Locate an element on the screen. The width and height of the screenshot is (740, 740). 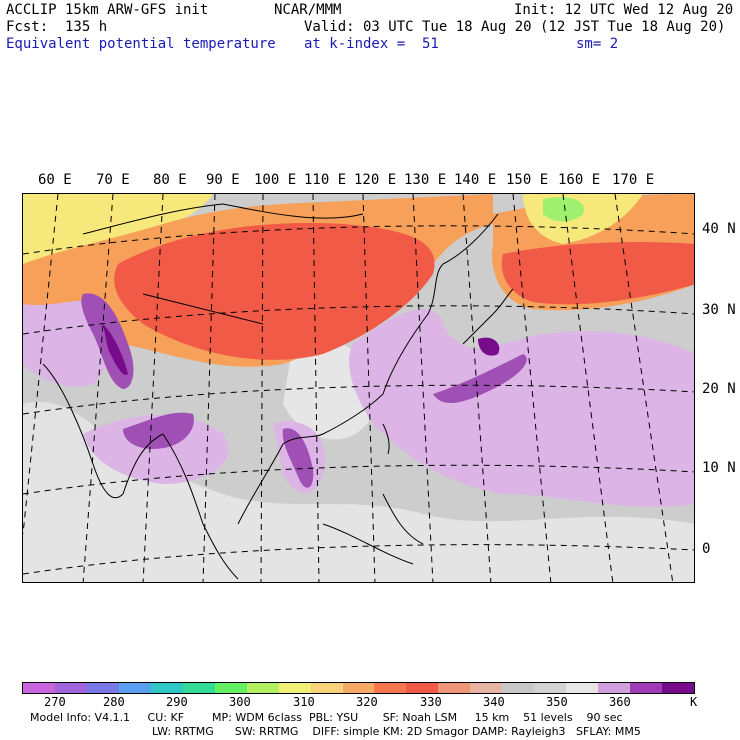
lat-label-30n: 30 N is located at coordinates (719, 310).